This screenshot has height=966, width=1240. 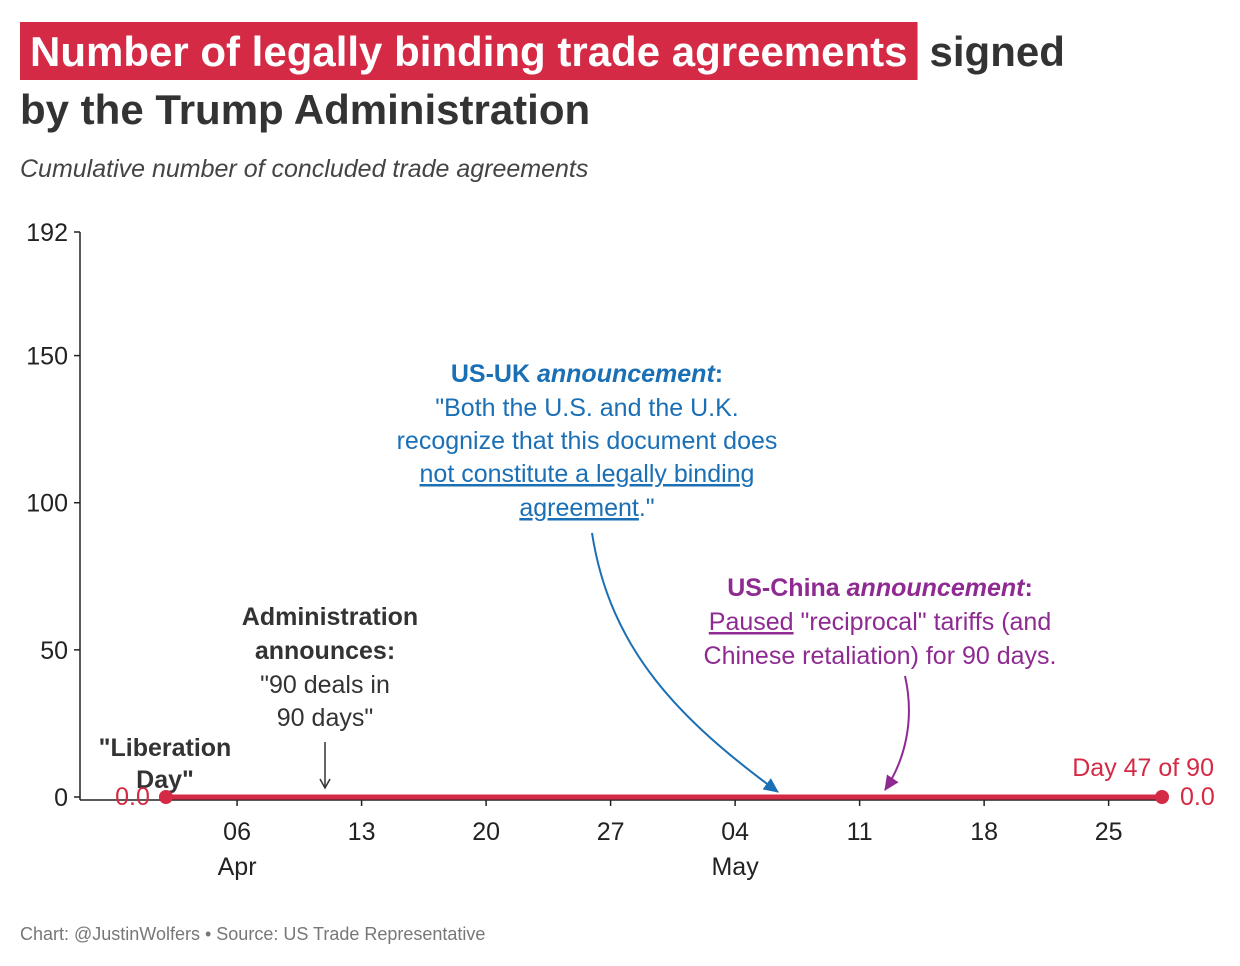 I want to click on annotation-span: .", so click(x=647, y=508).